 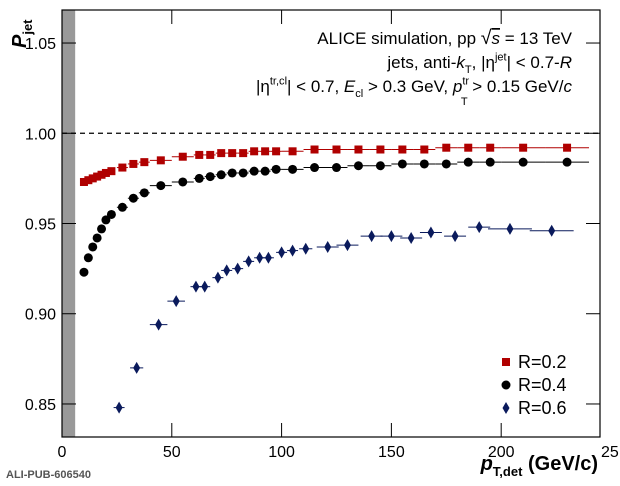 What do you see at coordinates (496, 38) in the screenshot?
I see `text-segment: s` at bounding box center [496, 38].